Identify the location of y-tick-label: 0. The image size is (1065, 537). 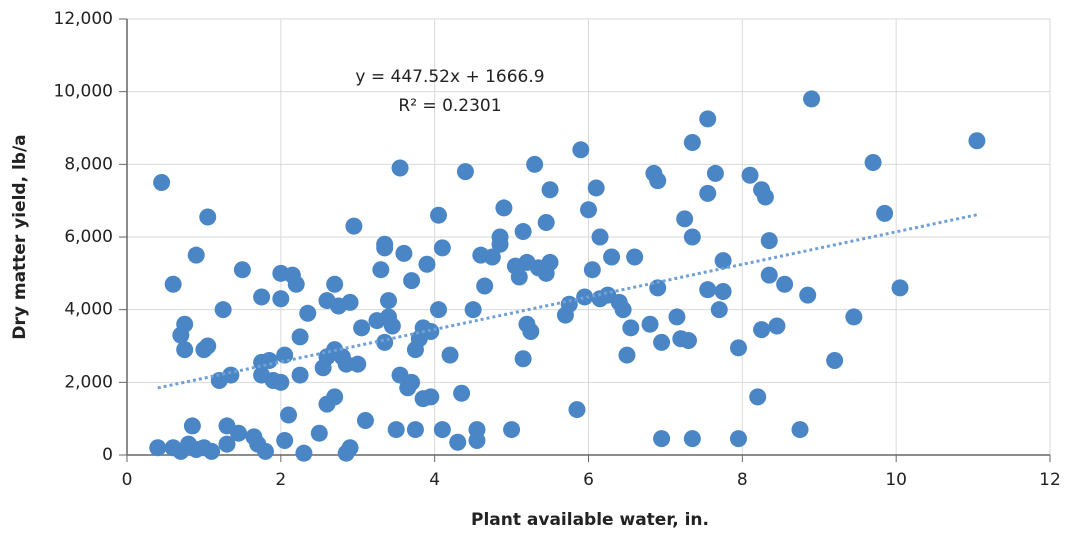
(107, 455).